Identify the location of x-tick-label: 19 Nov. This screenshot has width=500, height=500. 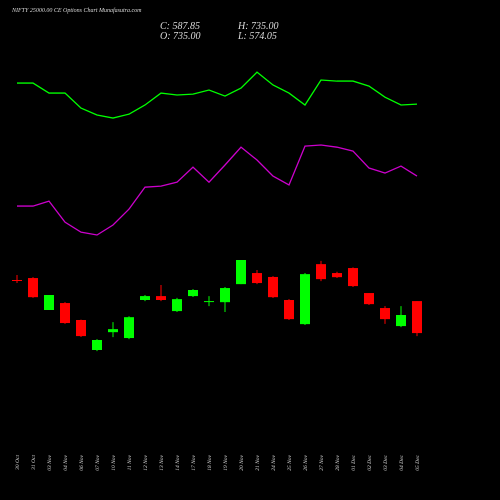
(226, 462).